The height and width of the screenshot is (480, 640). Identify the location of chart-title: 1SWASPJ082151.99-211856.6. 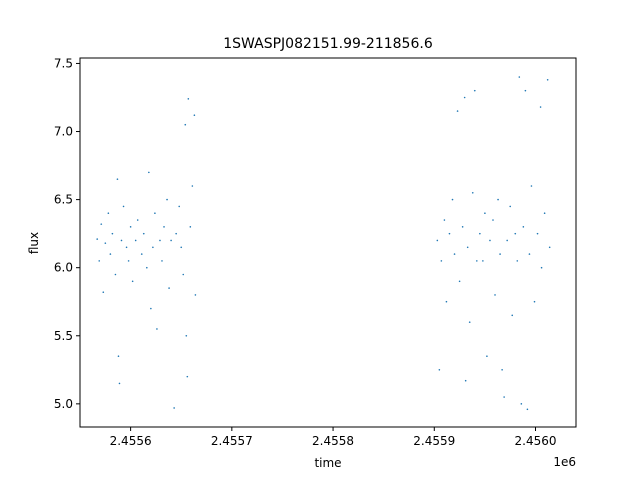
(328, 44).